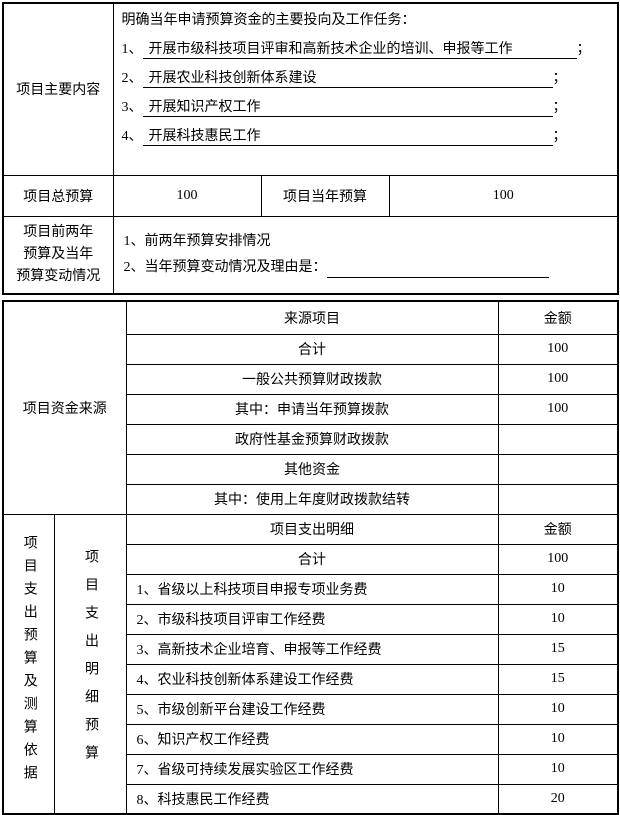 The width and height of the screenshot is (620, 815). I want to click on funding-item: 其中：申请当年预算拨款, so click(312, 409).